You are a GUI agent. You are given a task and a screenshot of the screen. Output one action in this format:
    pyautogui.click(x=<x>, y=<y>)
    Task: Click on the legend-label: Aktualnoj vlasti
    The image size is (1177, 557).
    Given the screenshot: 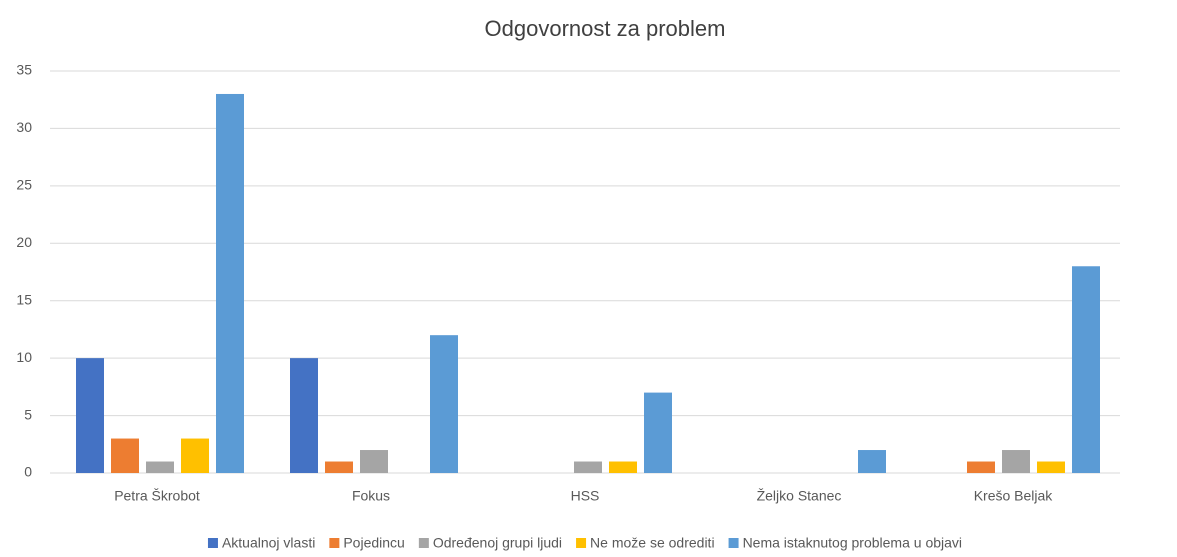 What is the action you would take?
    pyautogui.click(x=268, y=543)
    